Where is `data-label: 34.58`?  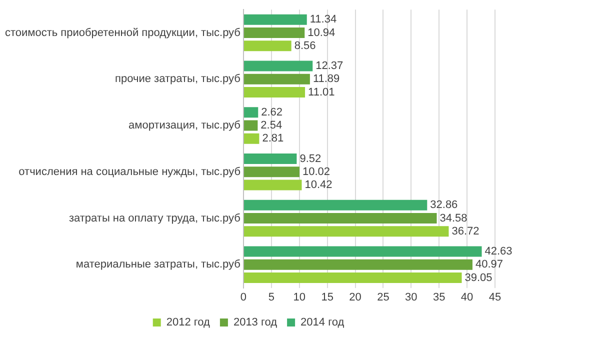 data-label: 34.58 is located at coordinates (454, 218).